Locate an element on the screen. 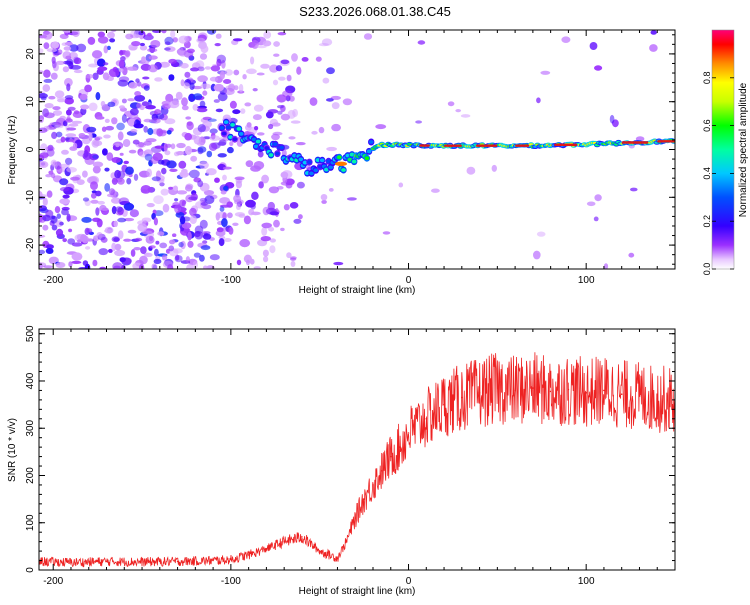  x-tick-label: -100 is located at coordinates (231, 581).